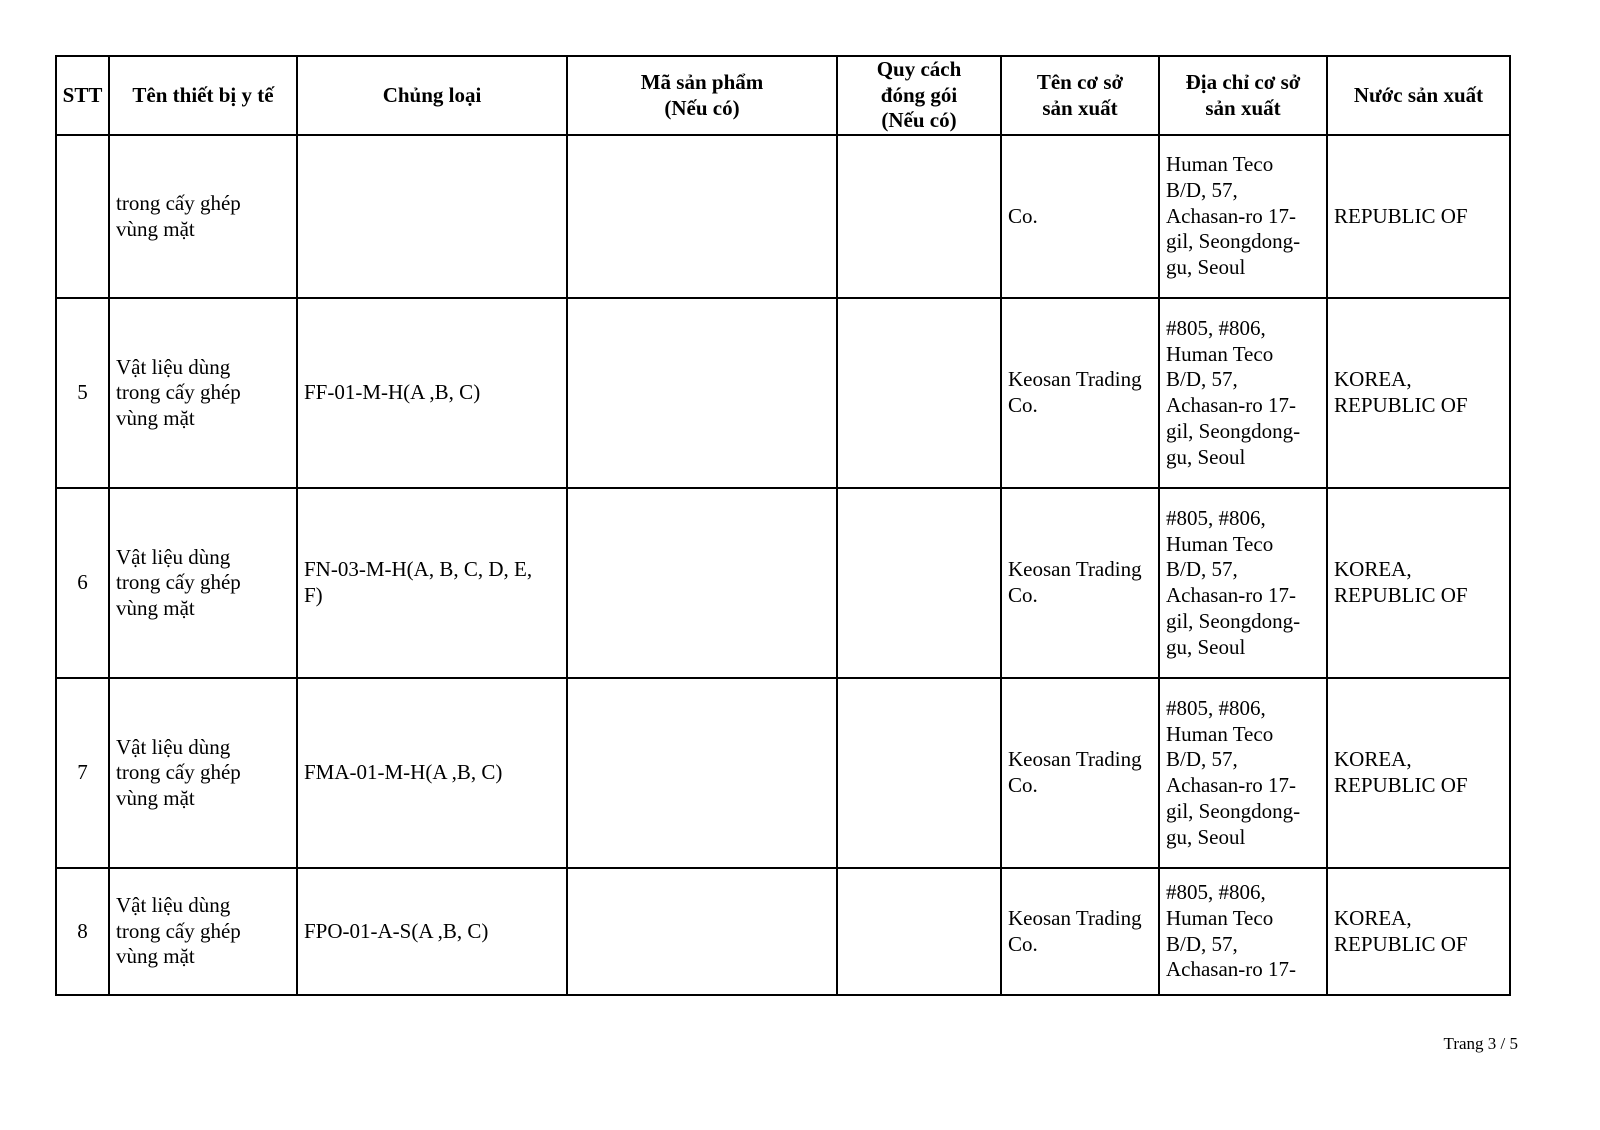 The height and width of the screenshot is (1130, 1600). I want to click on cell-type: FPO-01-A-S(A ,B, C), so click(432, 932).